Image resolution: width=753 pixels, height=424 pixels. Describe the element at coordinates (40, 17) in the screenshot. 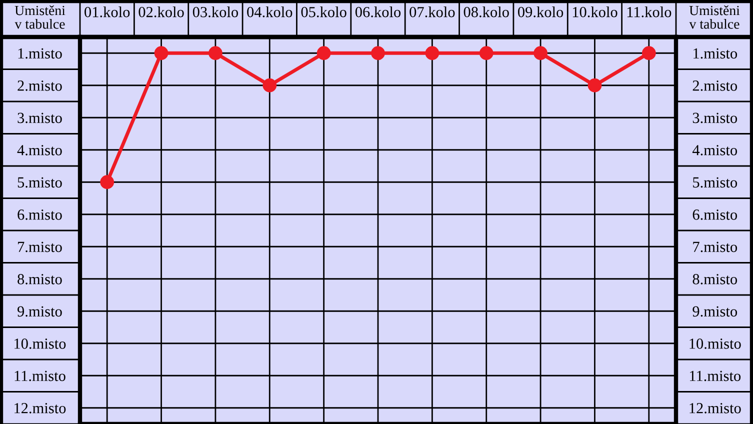

I see `y-axis-title: Umistěni v tabulce` at that location.